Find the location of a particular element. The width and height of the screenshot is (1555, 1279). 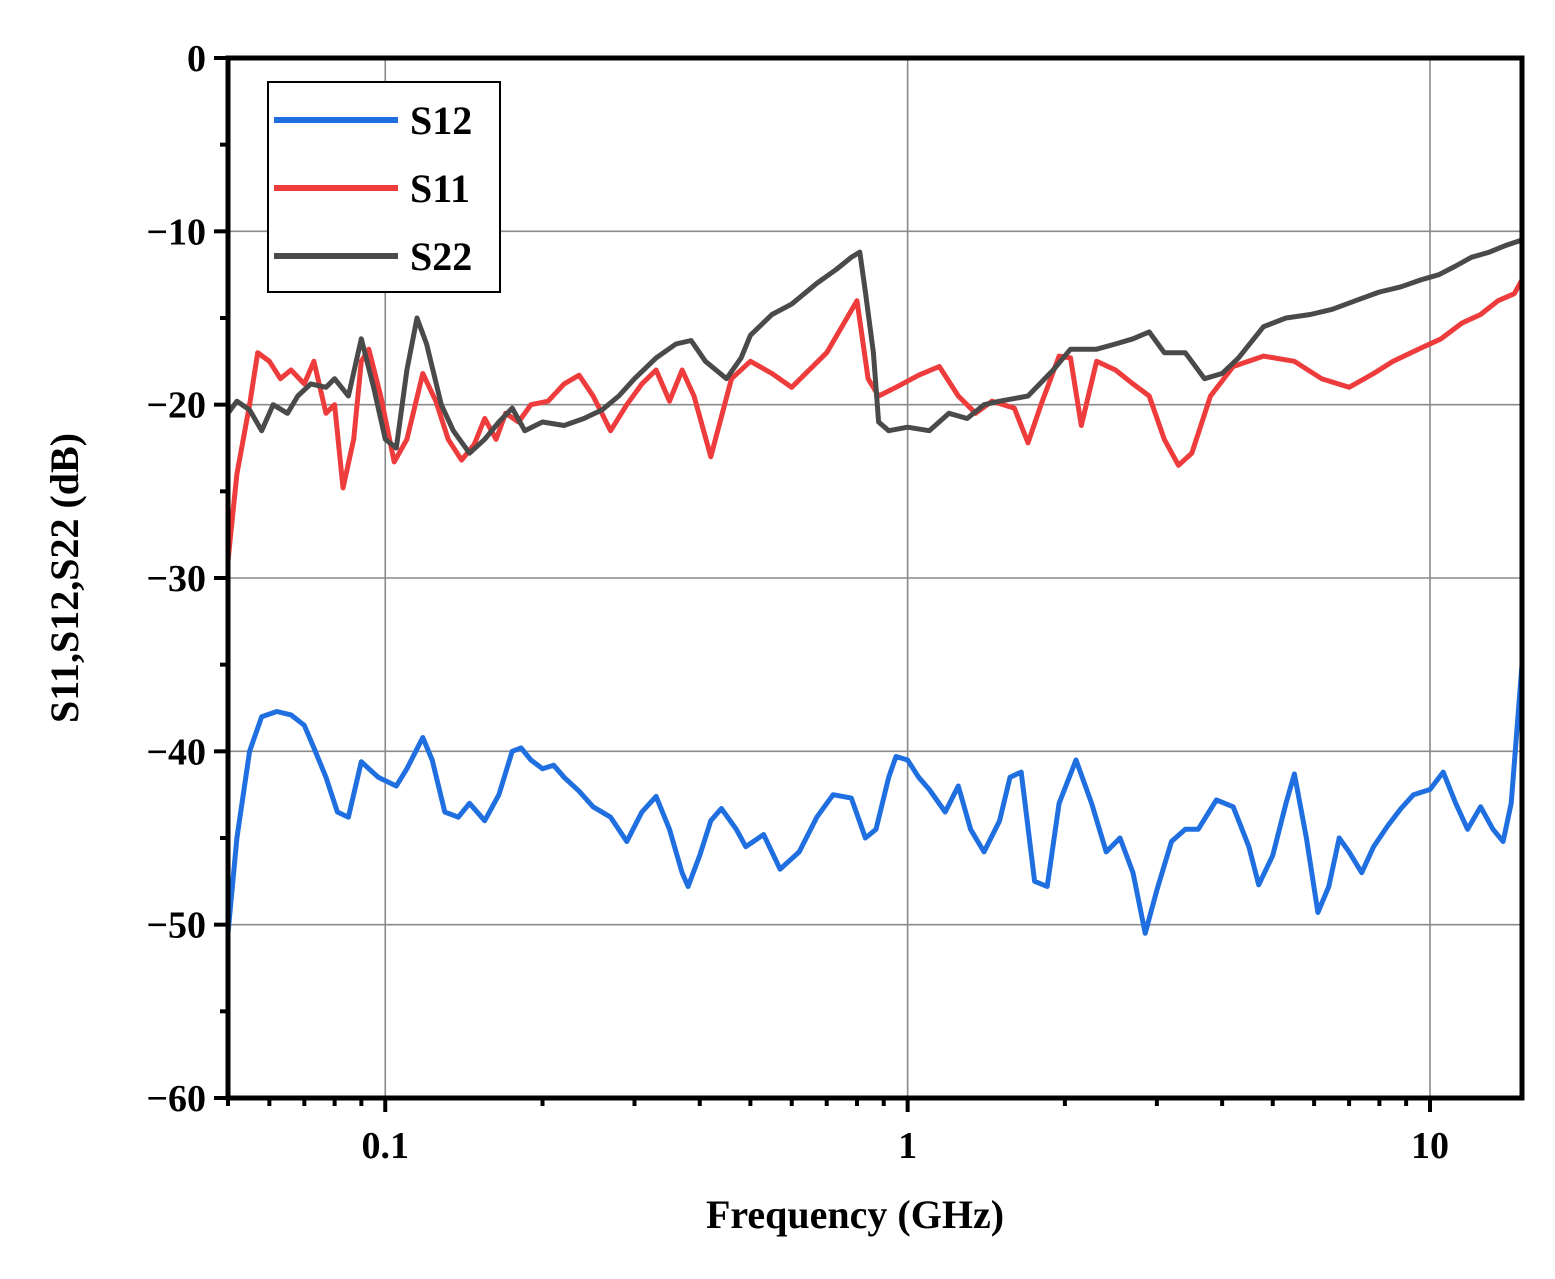

x-axis-title: Frequency (GHz) is located at coordinates (855, 1214).